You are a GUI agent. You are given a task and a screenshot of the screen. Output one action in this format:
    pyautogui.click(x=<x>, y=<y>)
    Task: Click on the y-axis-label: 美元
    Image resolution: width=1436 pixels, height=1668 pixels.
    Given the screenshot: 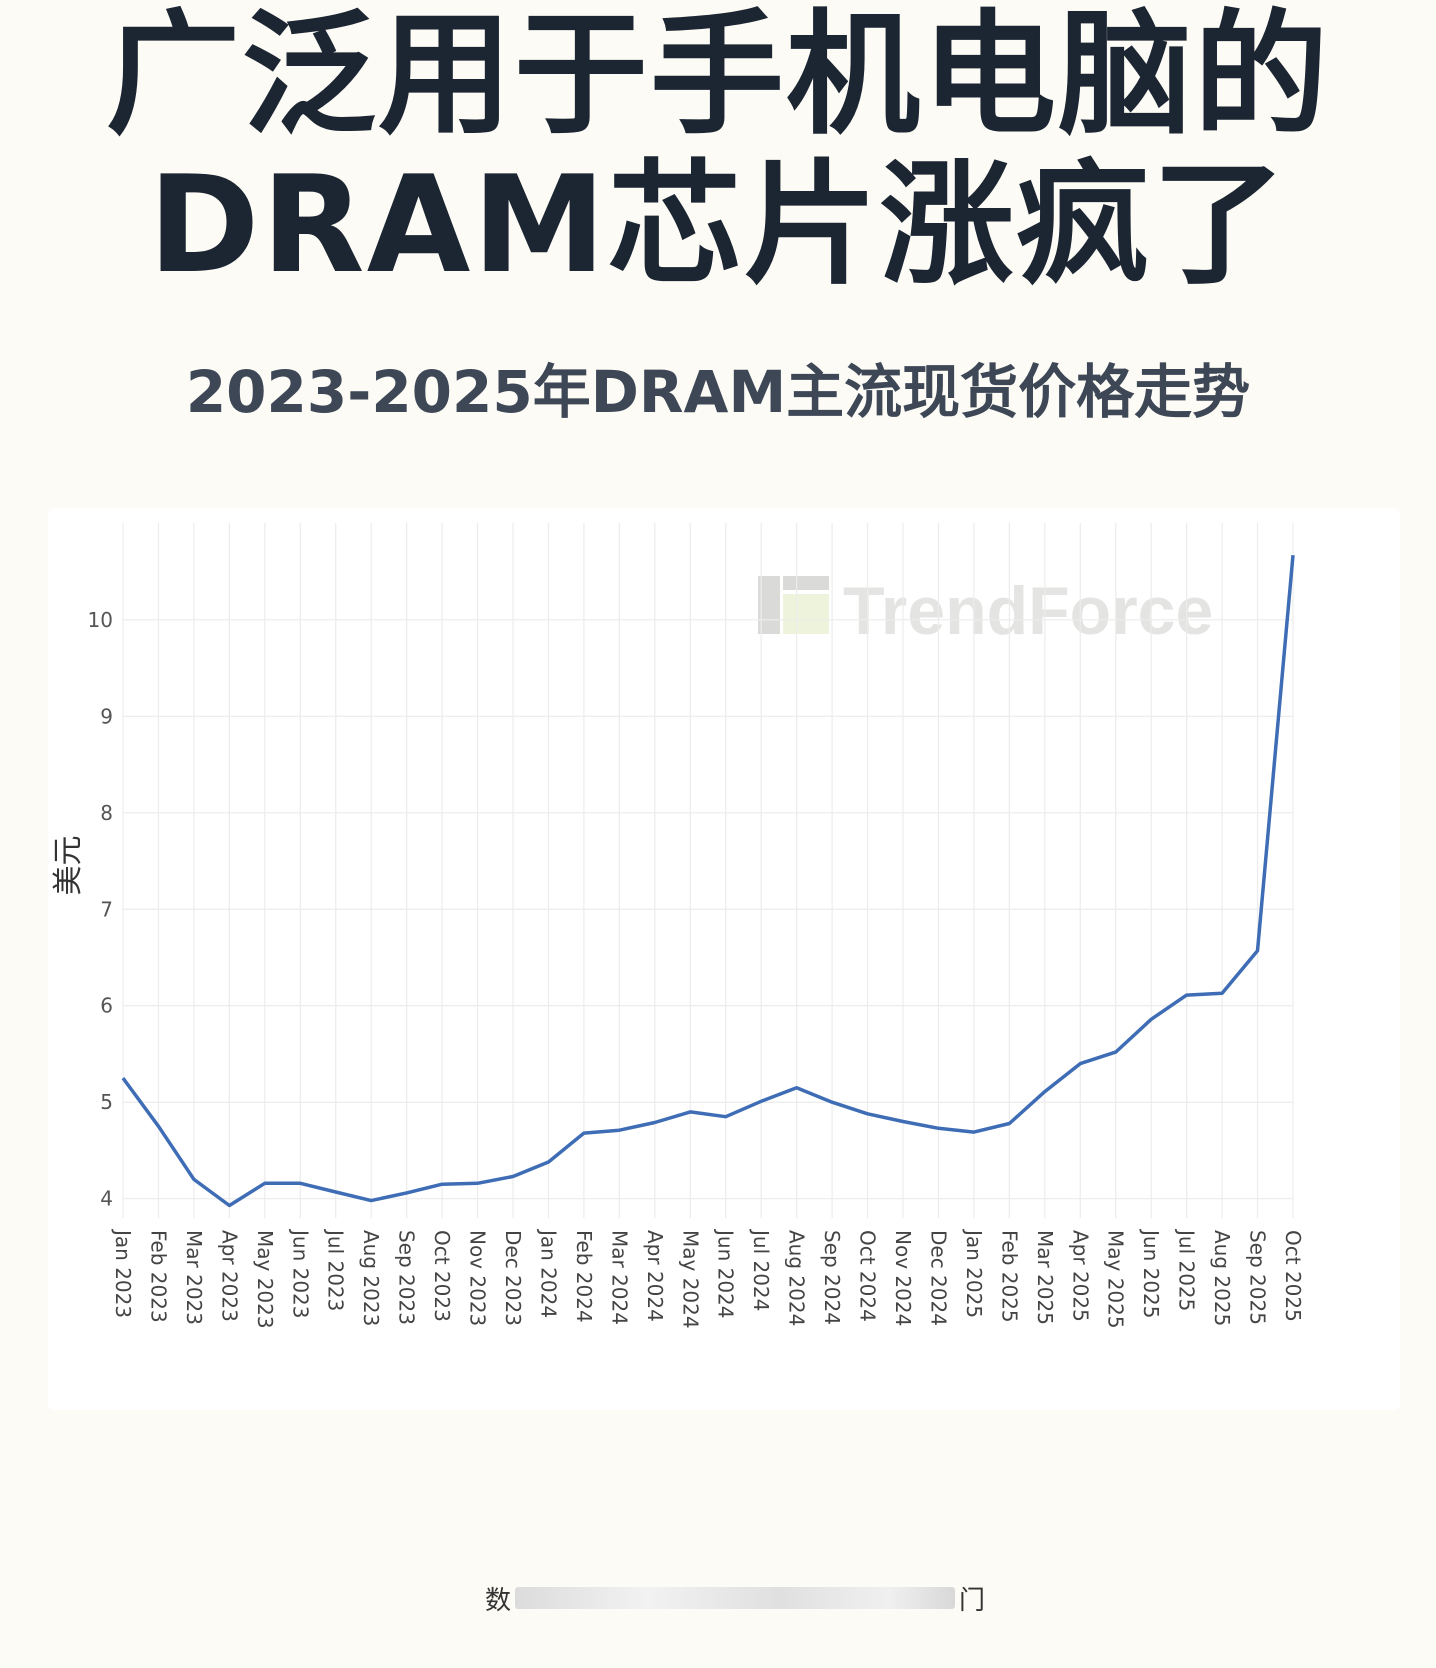 What is the action you would take?
    pyautogui.click(x=68, y=866)
    